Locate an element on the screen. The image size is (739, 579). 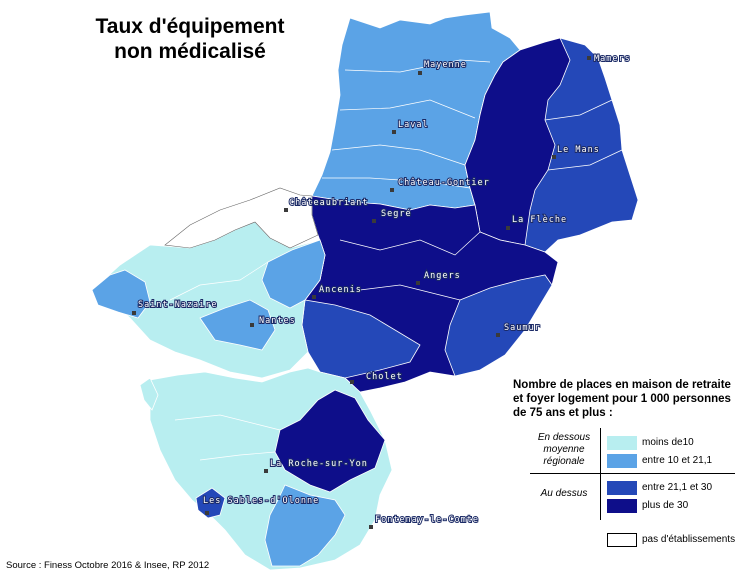
zone-chateaubriant is located at coordinates (241, 218).